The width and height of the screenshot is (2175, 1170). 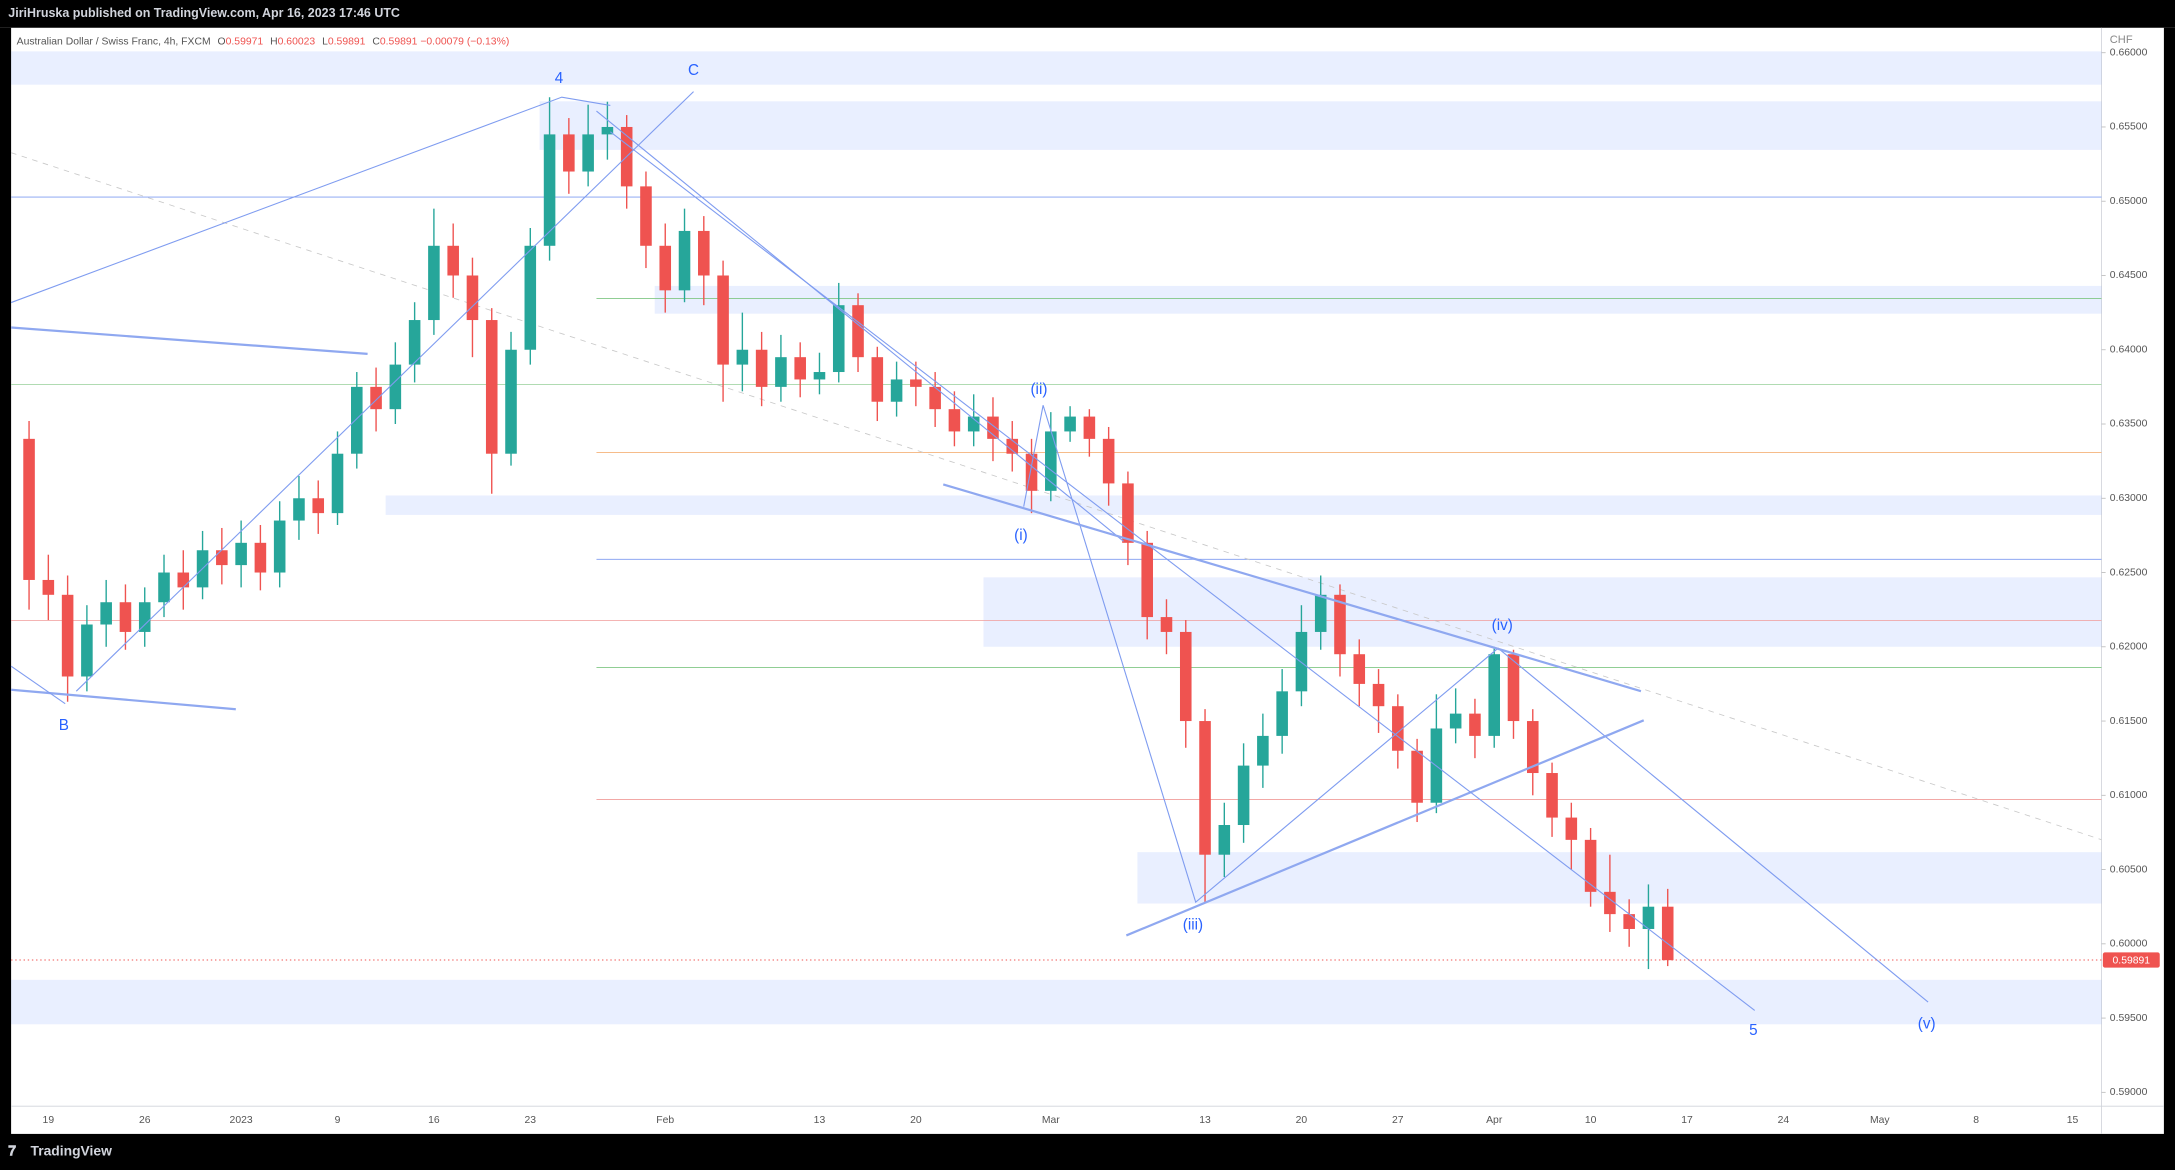 I want to click on legend-value: 0.60023, so click(x=297, y=41).